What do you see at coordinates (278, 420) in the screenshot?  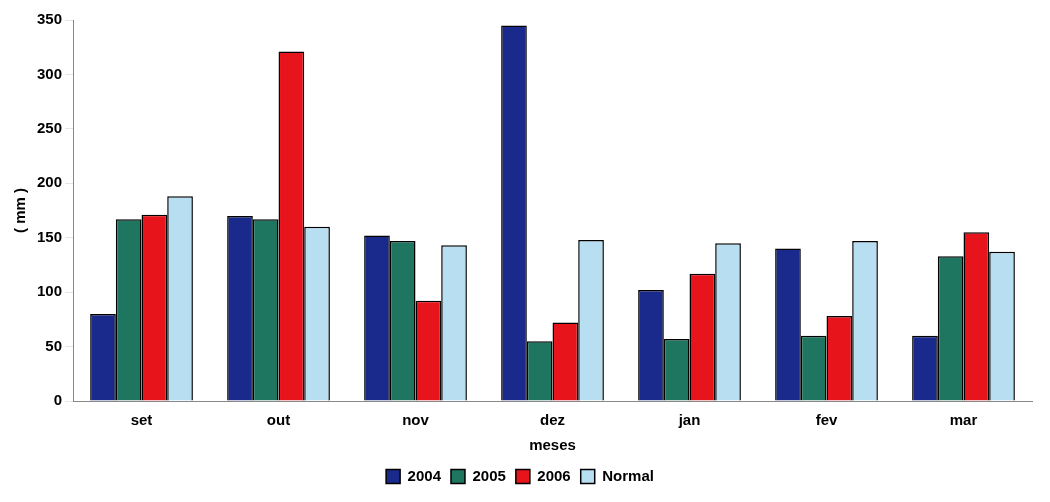 I see `x-tick-label: out` at bounding box center [278, 420].